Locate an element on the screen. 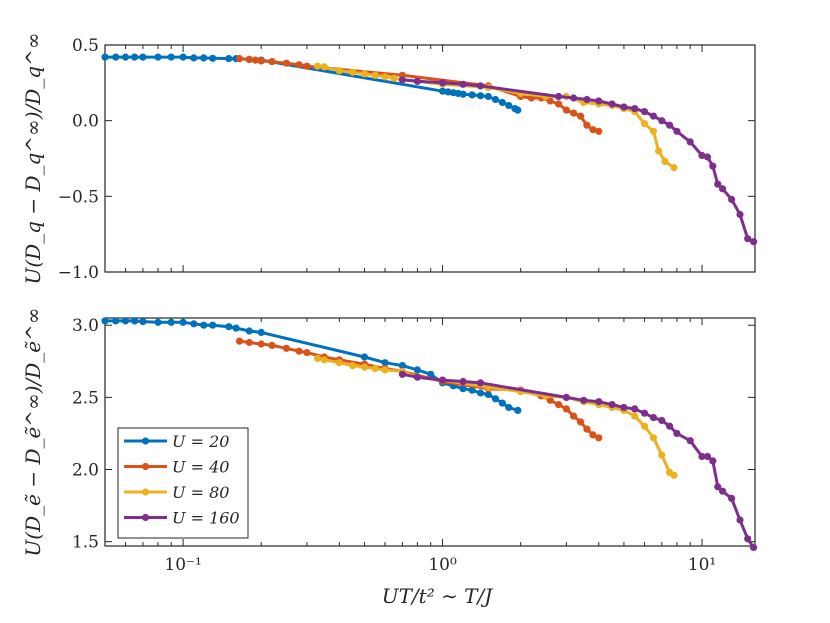 The height and width of the screenshot is (623, 830). x-tick-label: 10⁰ is located at coordinates (442, 565).